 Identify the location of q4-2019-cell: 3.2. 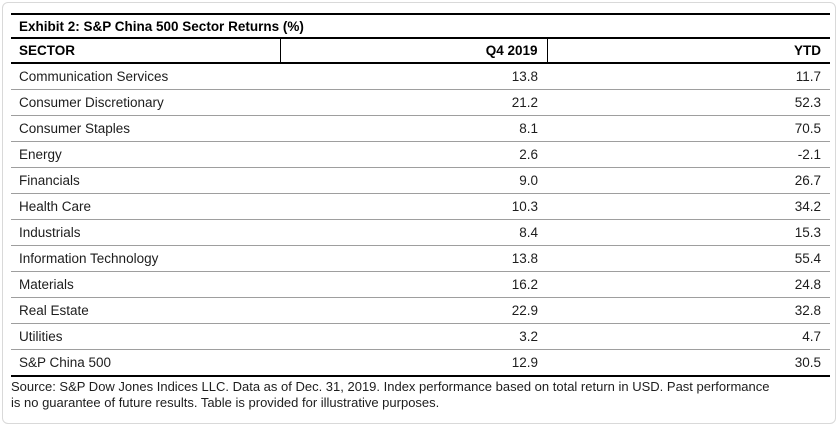
(413, 336).